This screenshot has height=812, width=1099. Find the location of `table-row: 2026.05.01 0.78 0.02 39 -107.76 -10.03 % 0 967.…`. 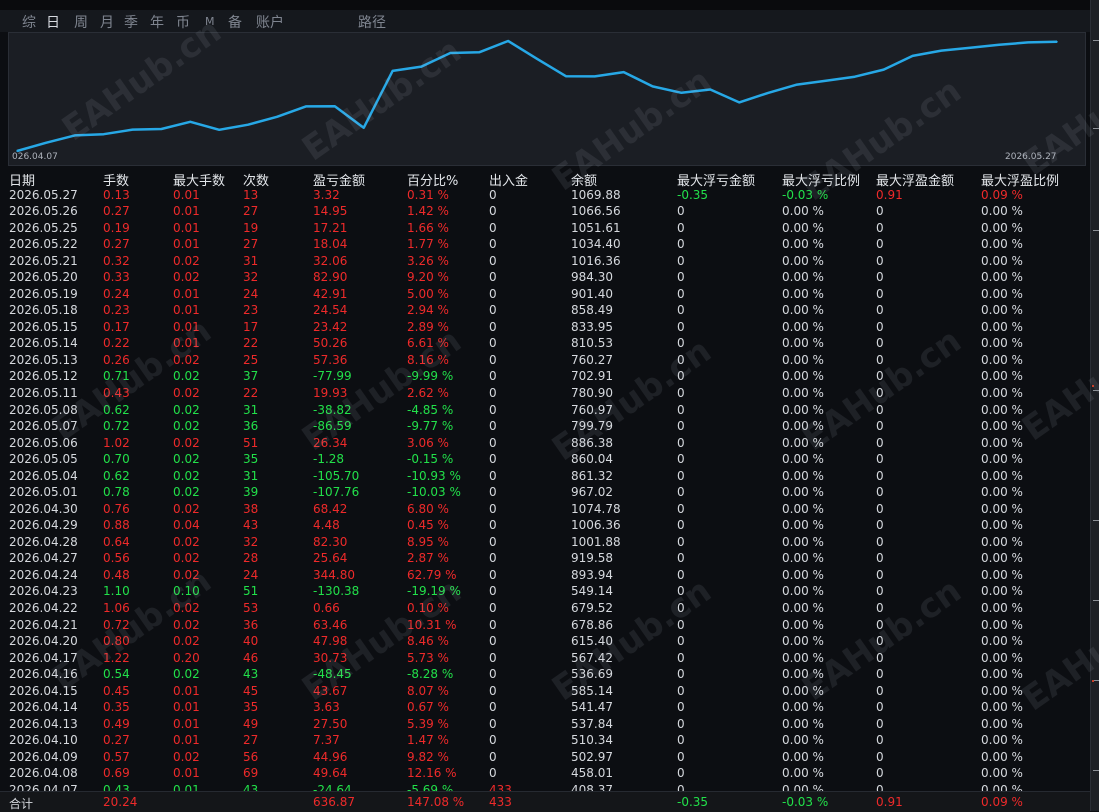

table-row: 2026.05.01 0.78 0.02 39 -107.76 -10.03 % 0 967.… is located at coordinates (545, 492).